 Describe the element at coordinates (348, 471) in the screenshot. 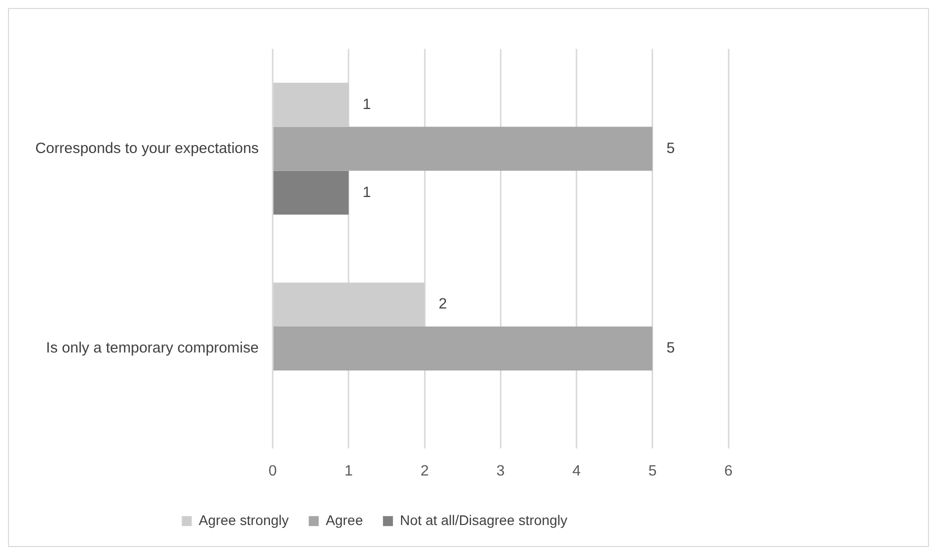

I see `x-tick-label: 1` at that location.